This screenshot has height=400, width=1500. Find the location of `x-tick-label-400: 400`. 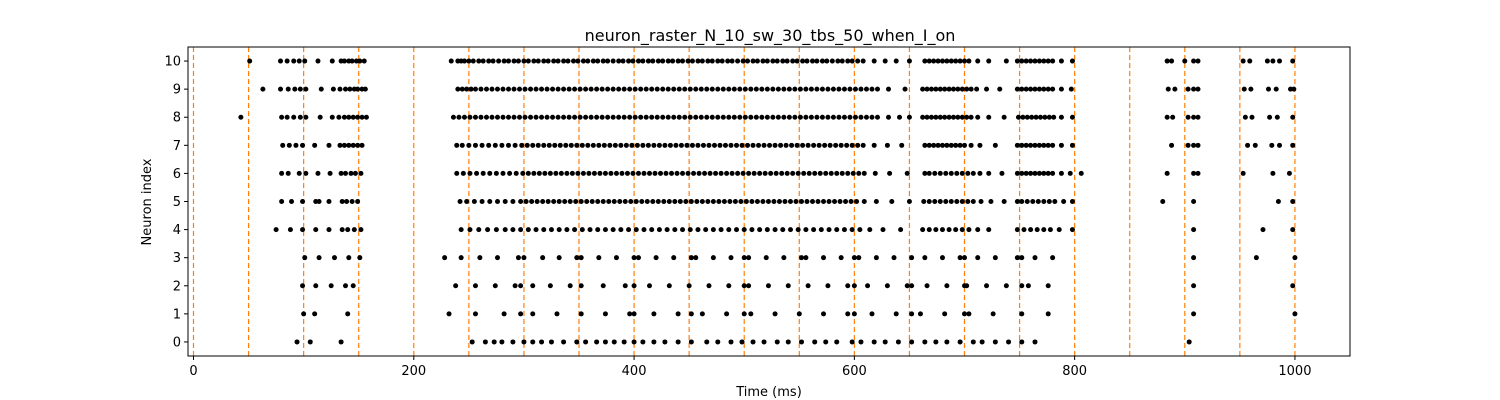

x-tick-label-400: 400 is located at coordinates (634, 371).